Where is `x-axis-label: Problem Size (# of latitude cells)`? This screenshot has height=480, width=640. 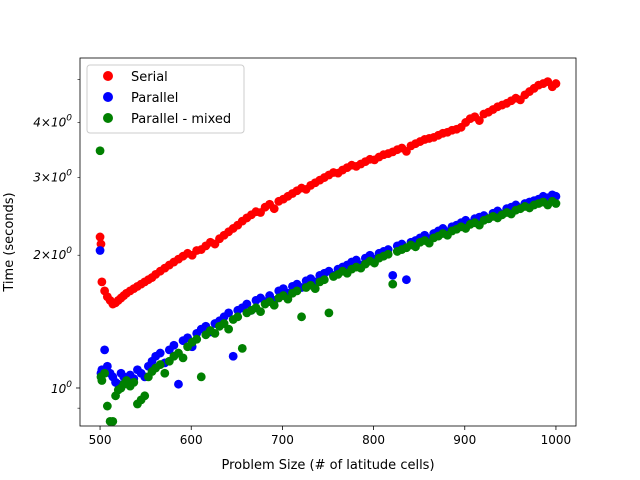
x-axis-label: Problem Size (# of latitude cells) is located at coordinates (327, 465).